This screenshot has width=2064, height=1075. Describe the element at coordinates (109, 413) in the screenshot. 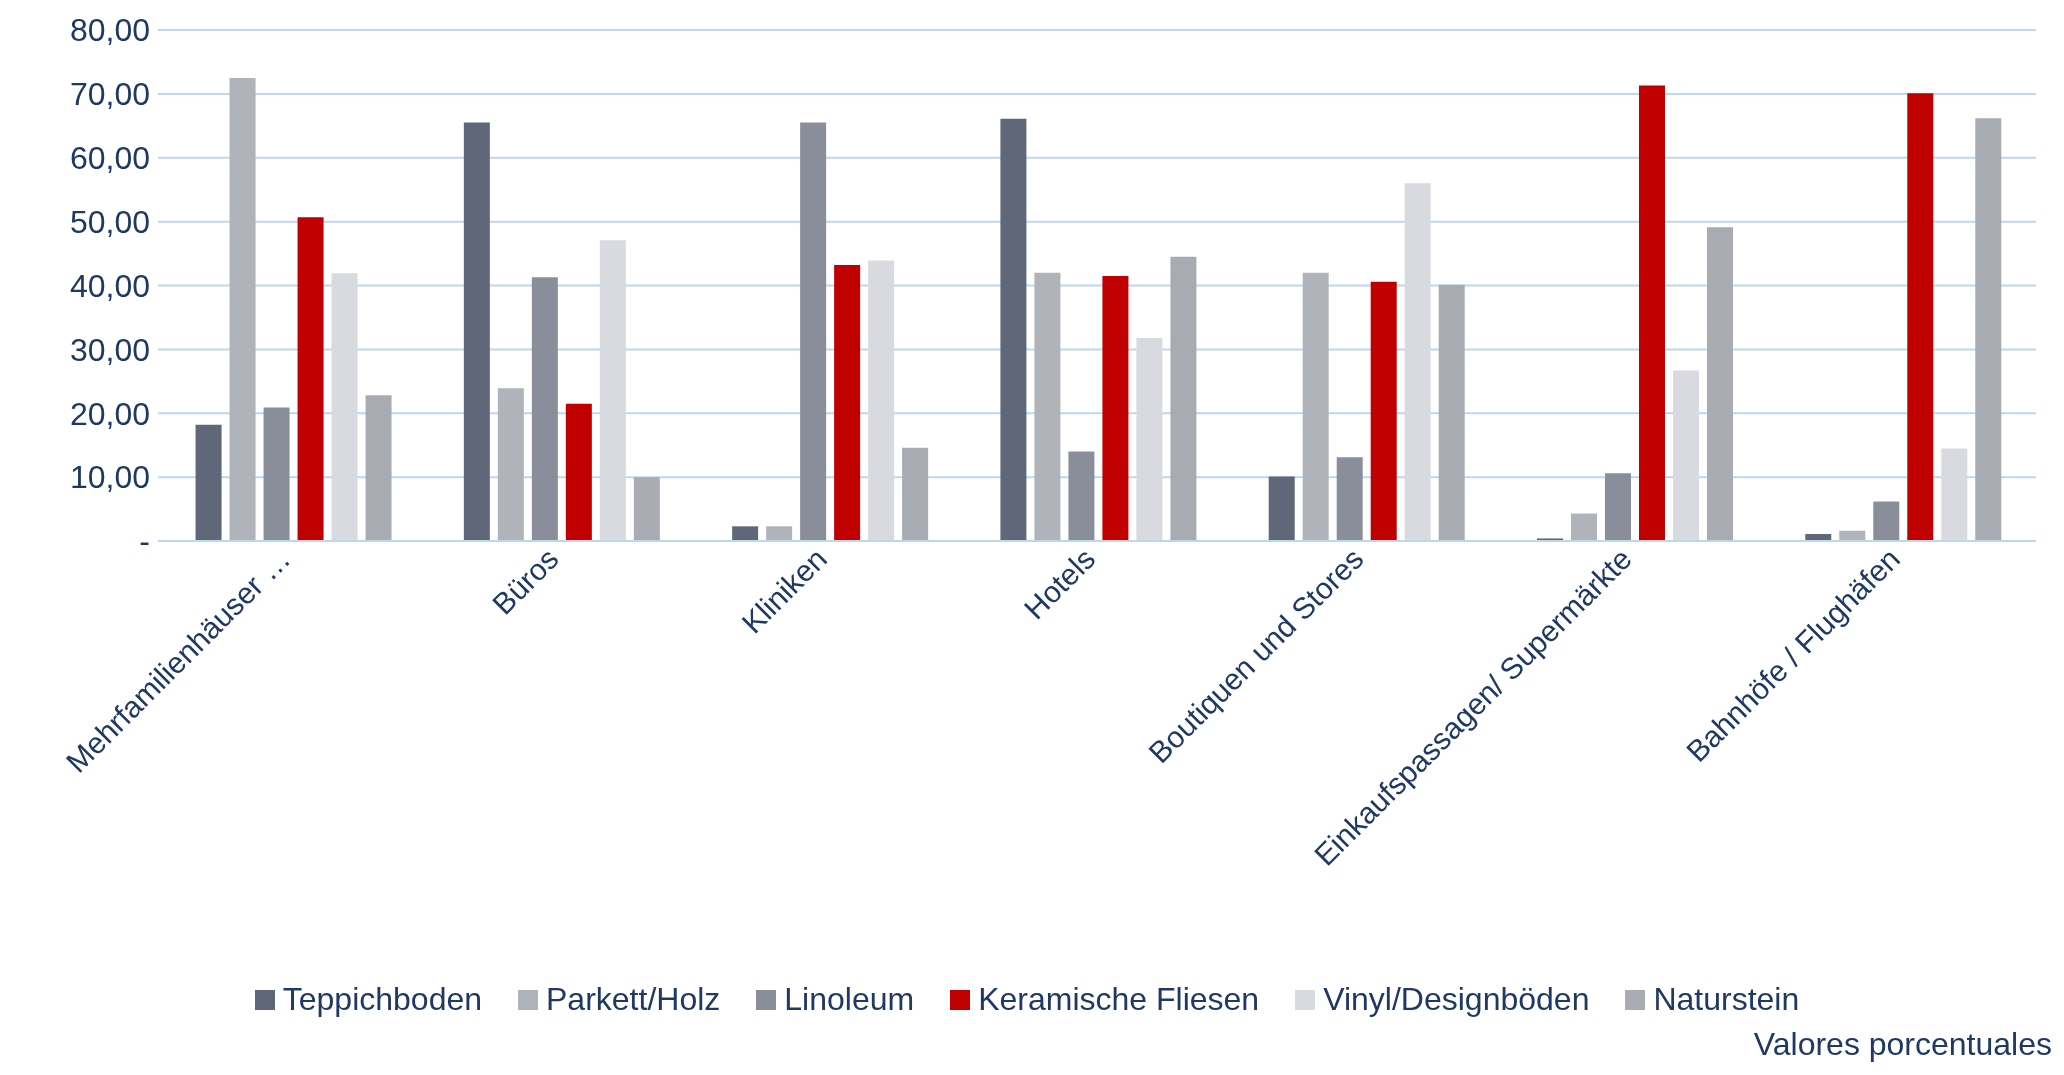

I see `y-tick-label: 20,00` at that location.